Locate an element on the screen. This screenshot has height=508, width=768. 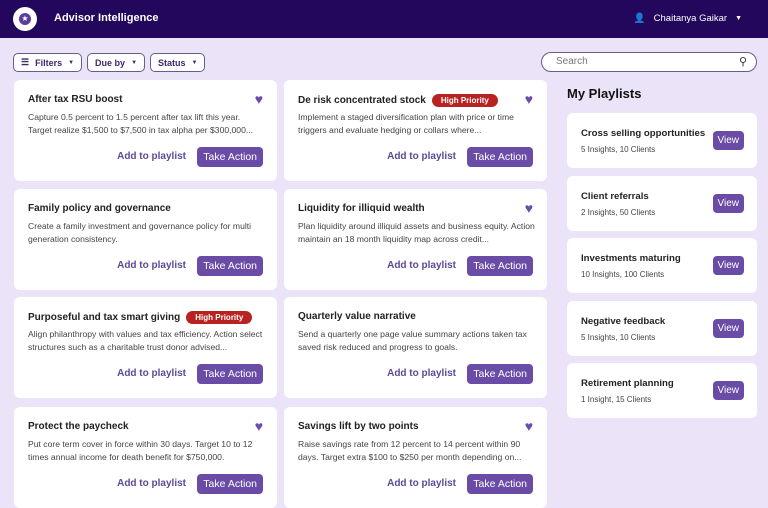
playlists-heading: My Playlists is located at coordinates (604, 93).